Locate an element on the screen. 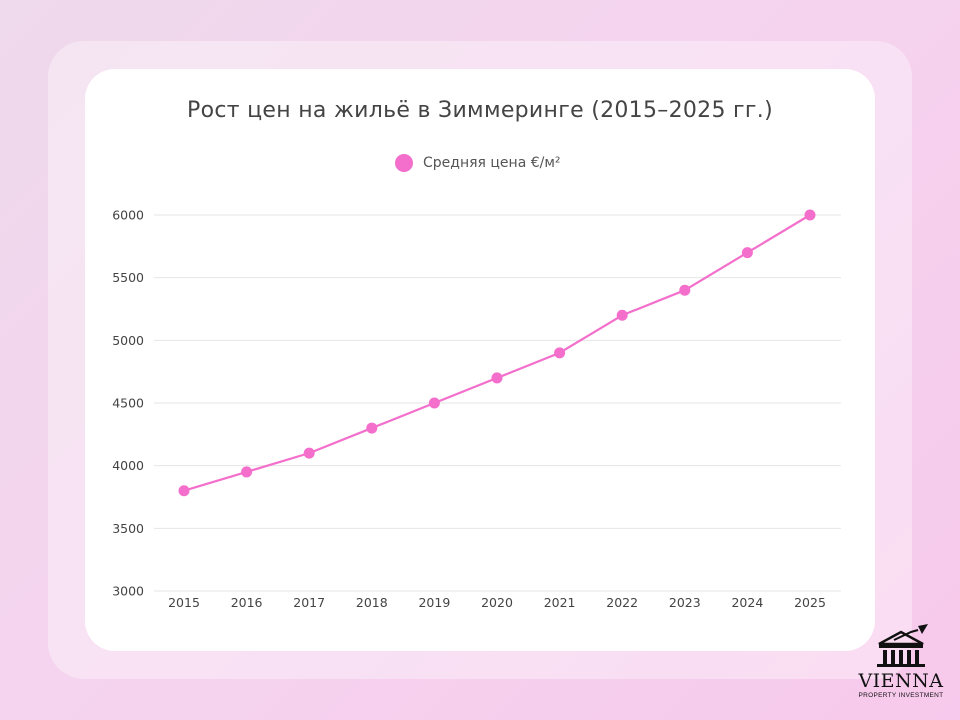  x-tick-label: 2024 is located at coordinates (747, 602).